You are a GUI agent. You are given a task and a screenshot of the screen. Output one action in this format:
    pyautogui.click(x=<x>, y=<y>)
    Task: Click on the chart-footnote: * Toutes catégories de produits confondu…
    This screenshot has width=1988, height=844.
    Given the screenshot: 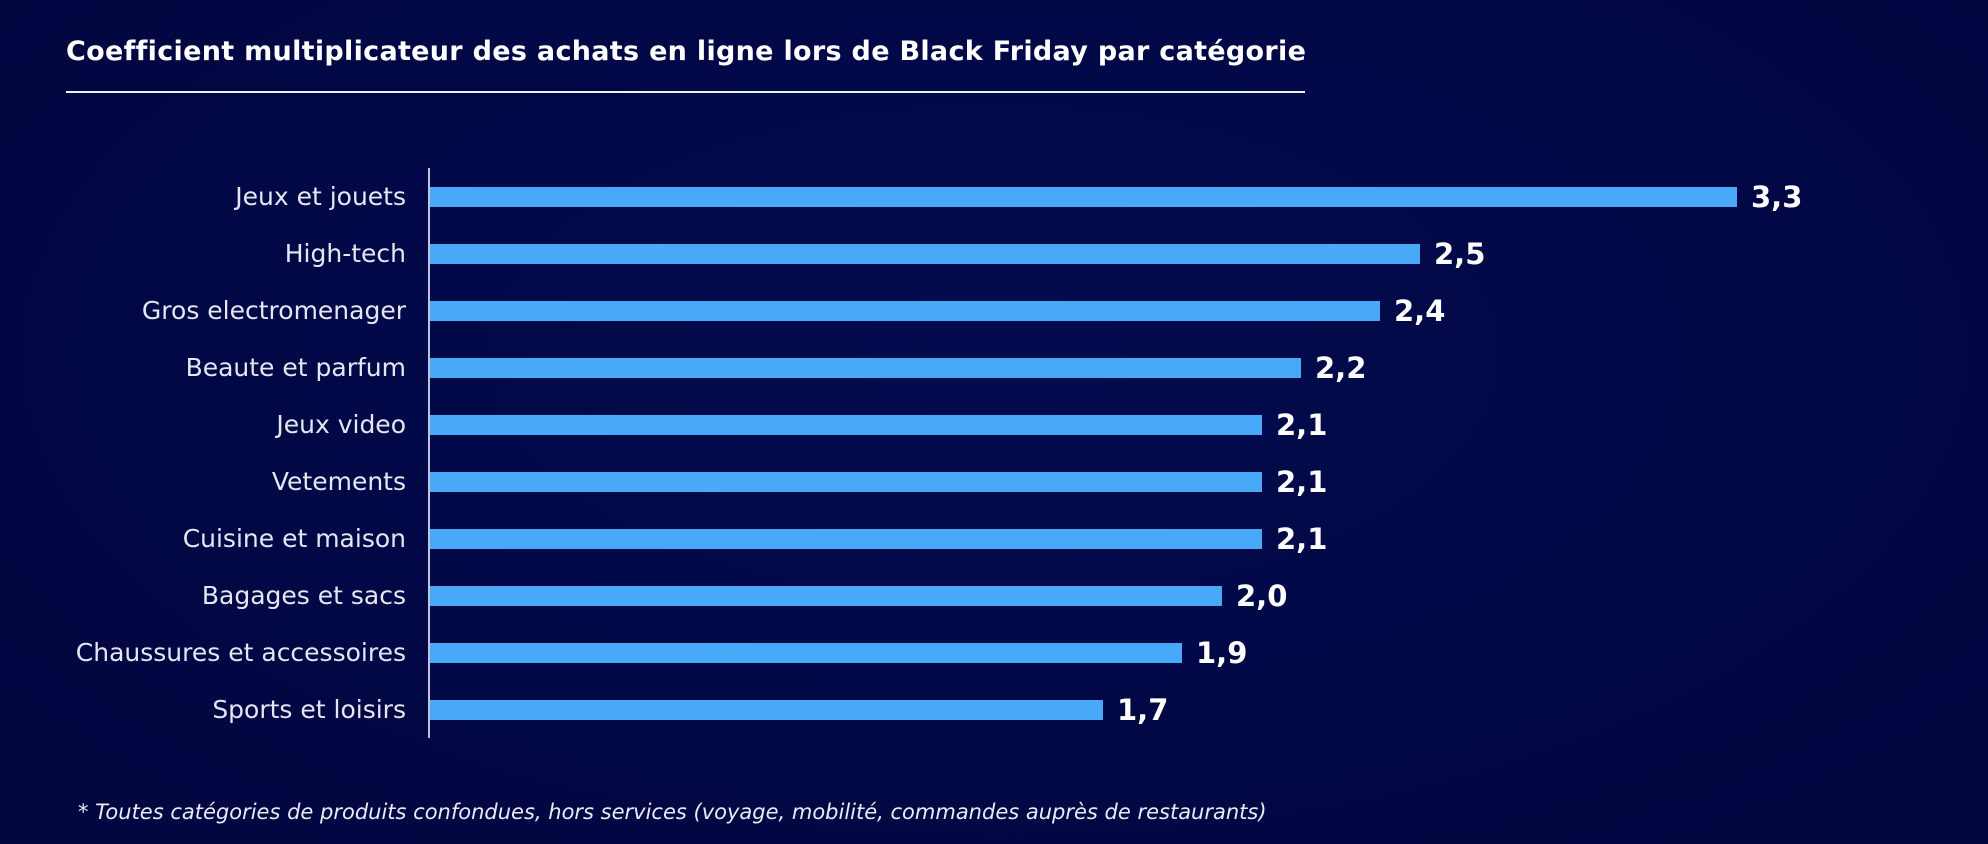 What is the action you would take?
    pyautogui.click(x=672, y=812)
    